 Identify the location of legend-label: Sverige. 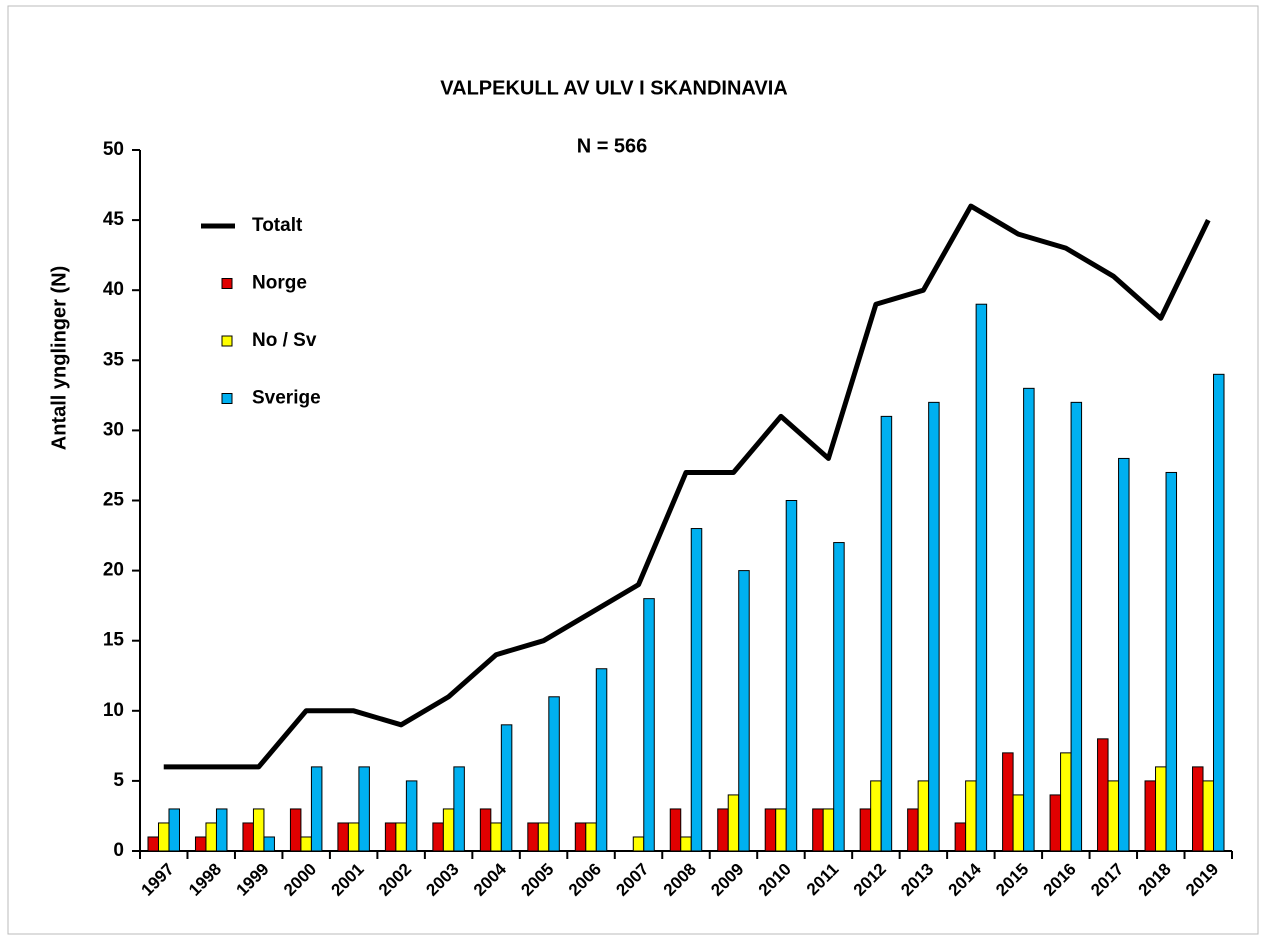
(286, 398).